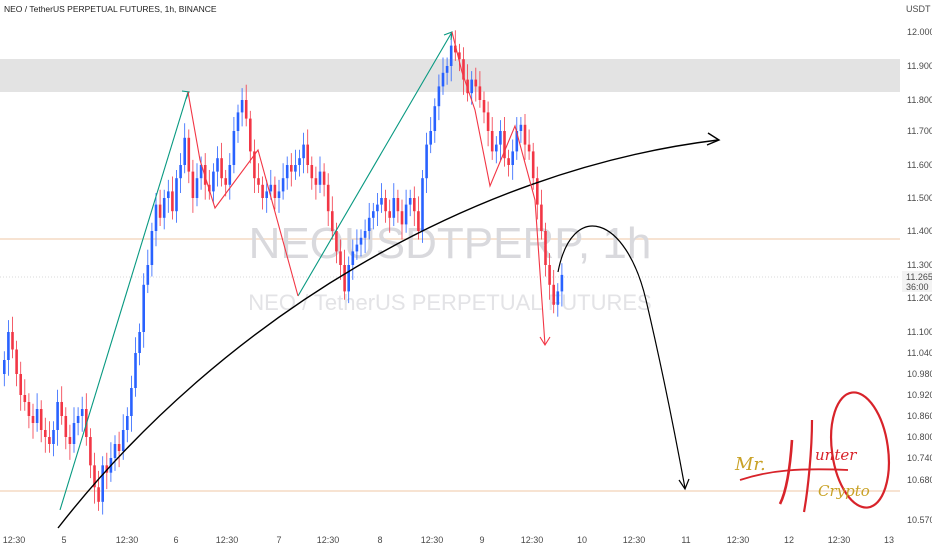  Describe the element at coordinates (63, 540) in the screenshot. I see `time-tick-label: 5` at that location.